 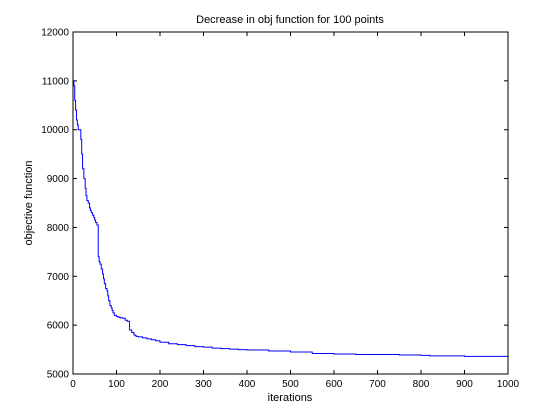 What do you see at coordinates (290, 384) in the screenshot?
I see `x-tick-label: 500` at bounding box center [290, 384].